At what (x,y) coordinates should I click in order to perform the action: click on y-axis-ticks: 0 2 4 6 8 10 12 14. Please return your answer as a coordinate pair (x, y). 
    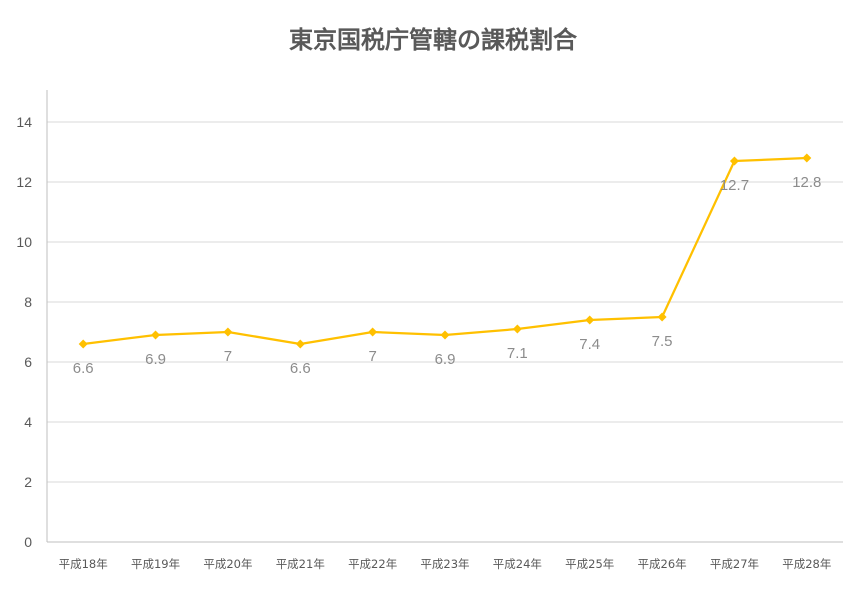
    Looking at the image, I should click on (24, 332).